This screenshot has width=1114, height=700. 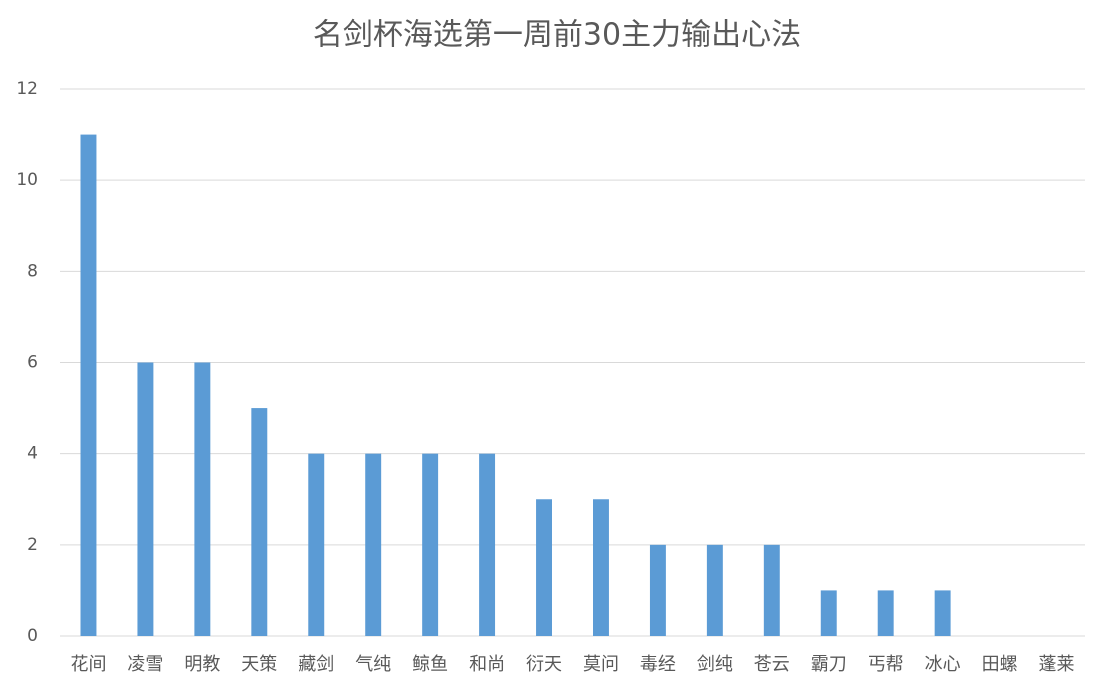 What do you see at coordinates (1000, 664) in the screenshot?
I see `x-tick-label: 田螺` at bounding box center [1000, 664].